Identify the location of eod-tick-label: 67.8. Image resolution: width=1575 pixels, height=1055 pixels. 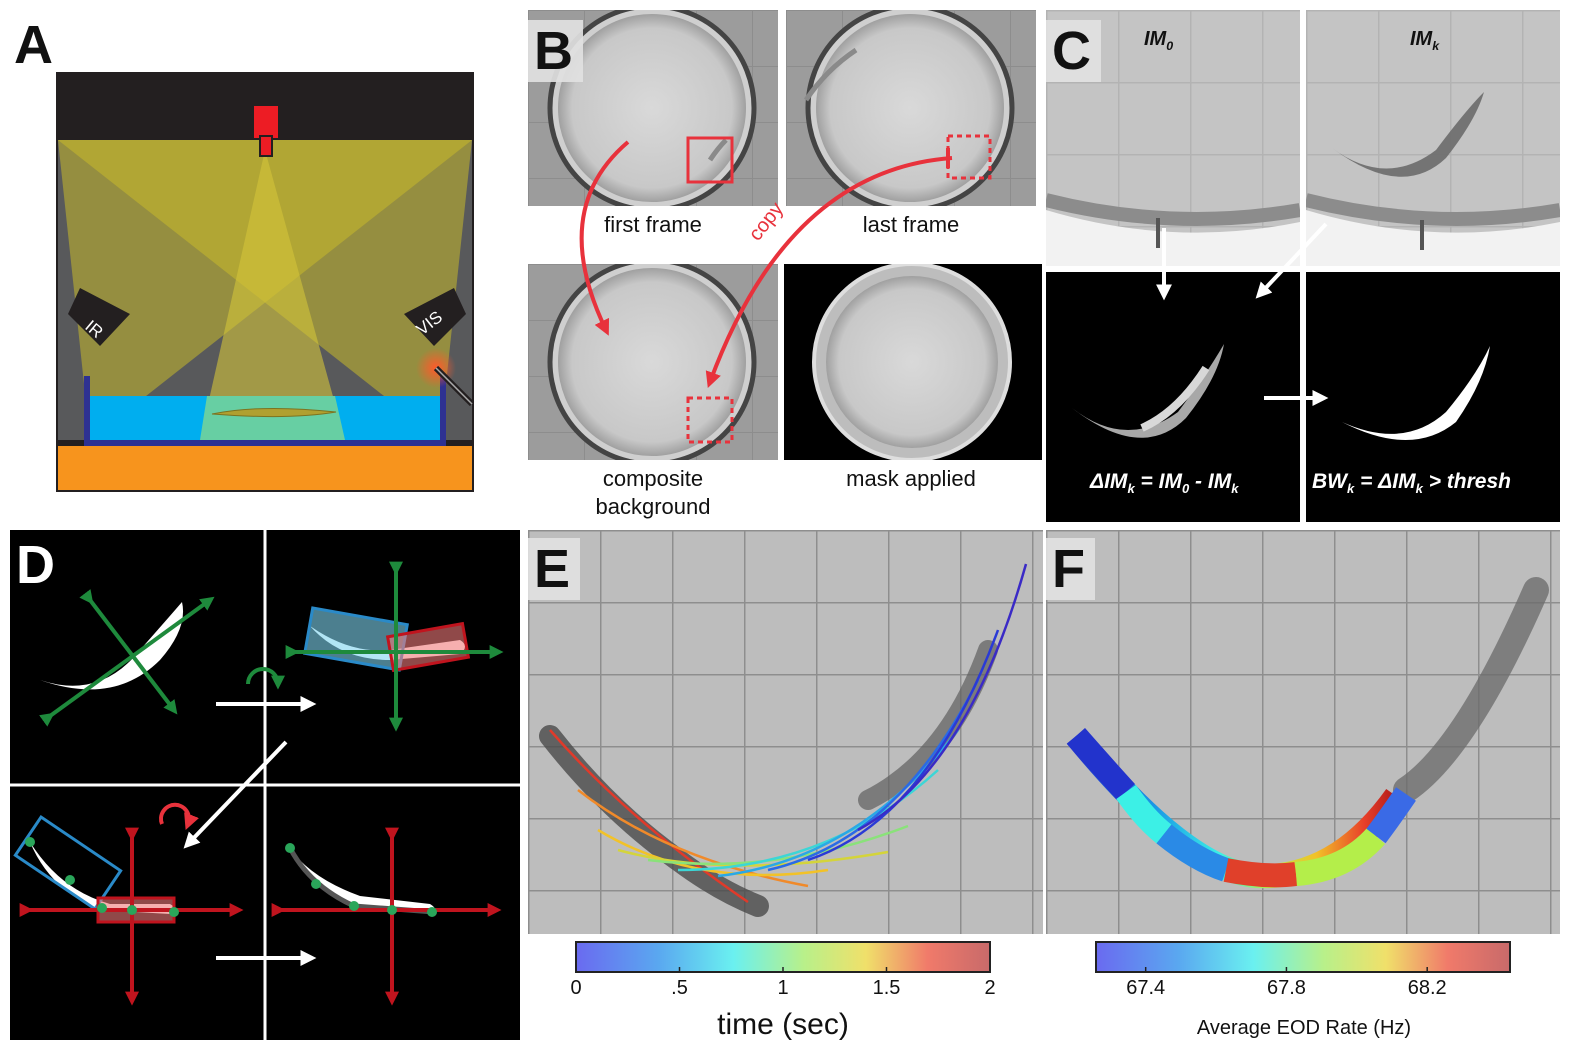
(1286, 988).